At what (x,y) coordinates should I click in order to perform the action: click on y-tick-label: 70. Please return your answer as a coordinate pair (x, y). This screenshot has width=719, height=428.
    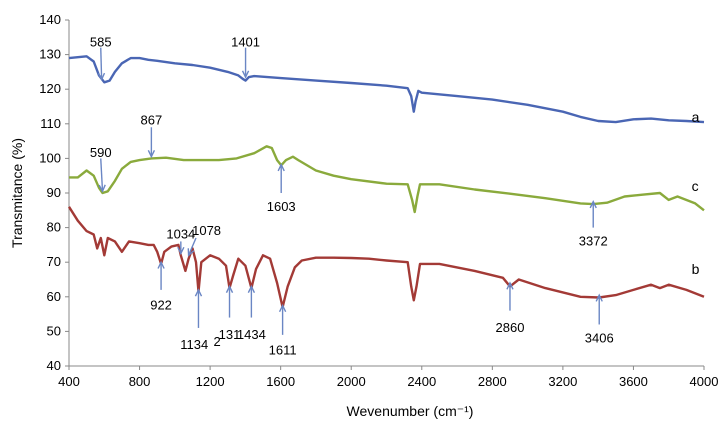
    Looking at the image, I should click on (54, 261).